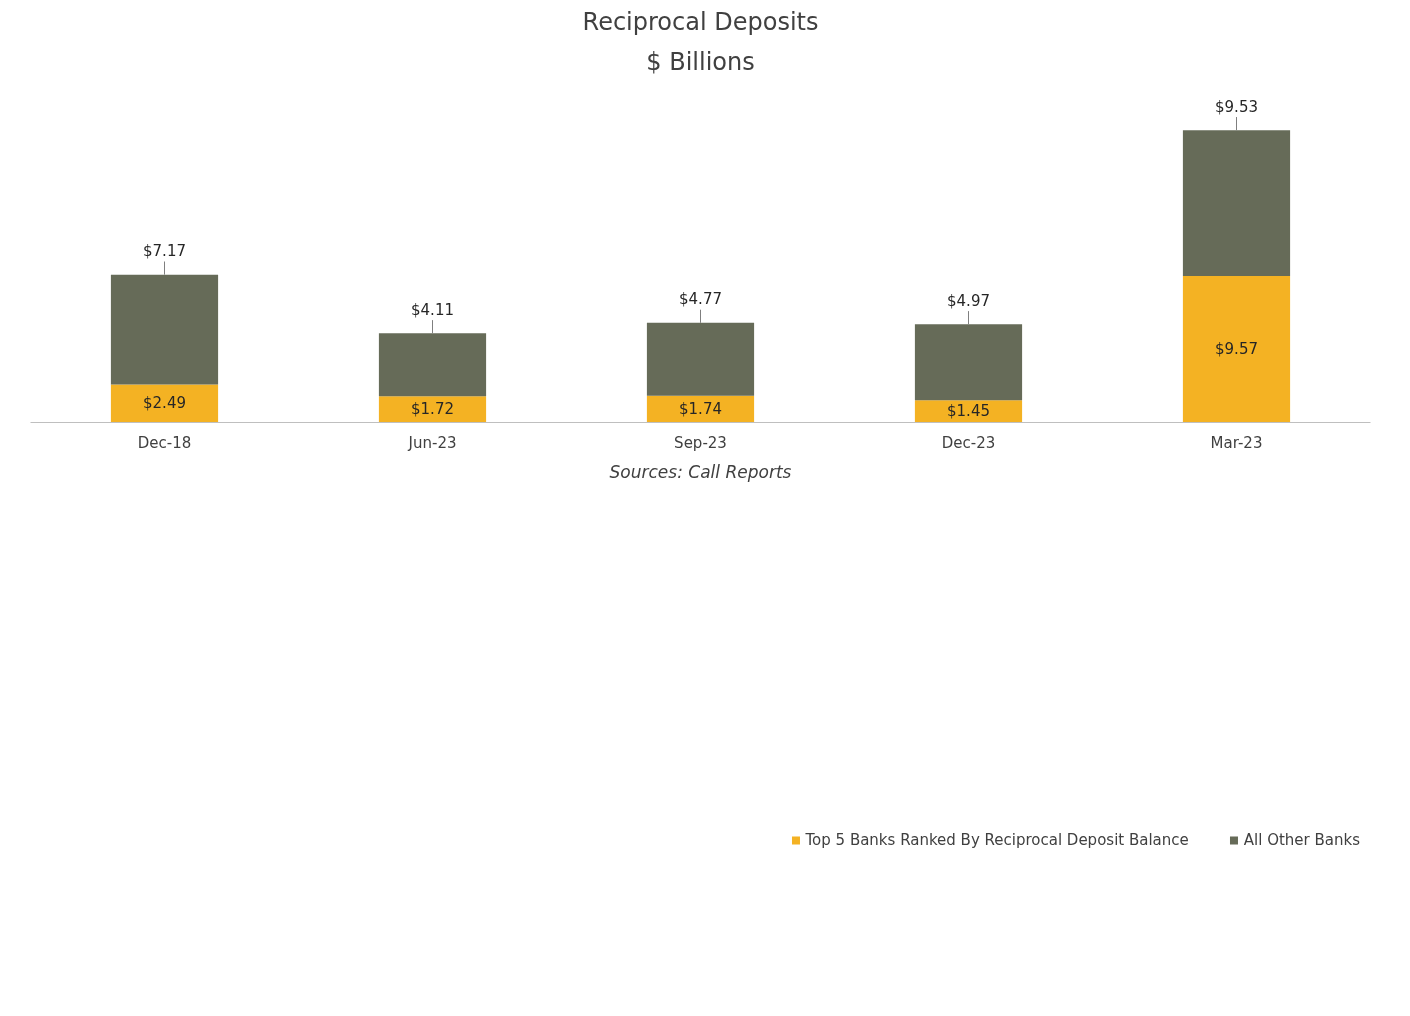 The height and width of the screenshot is (1016, 1410). I want to click on data-label: $9.57, so click(1236, 349).